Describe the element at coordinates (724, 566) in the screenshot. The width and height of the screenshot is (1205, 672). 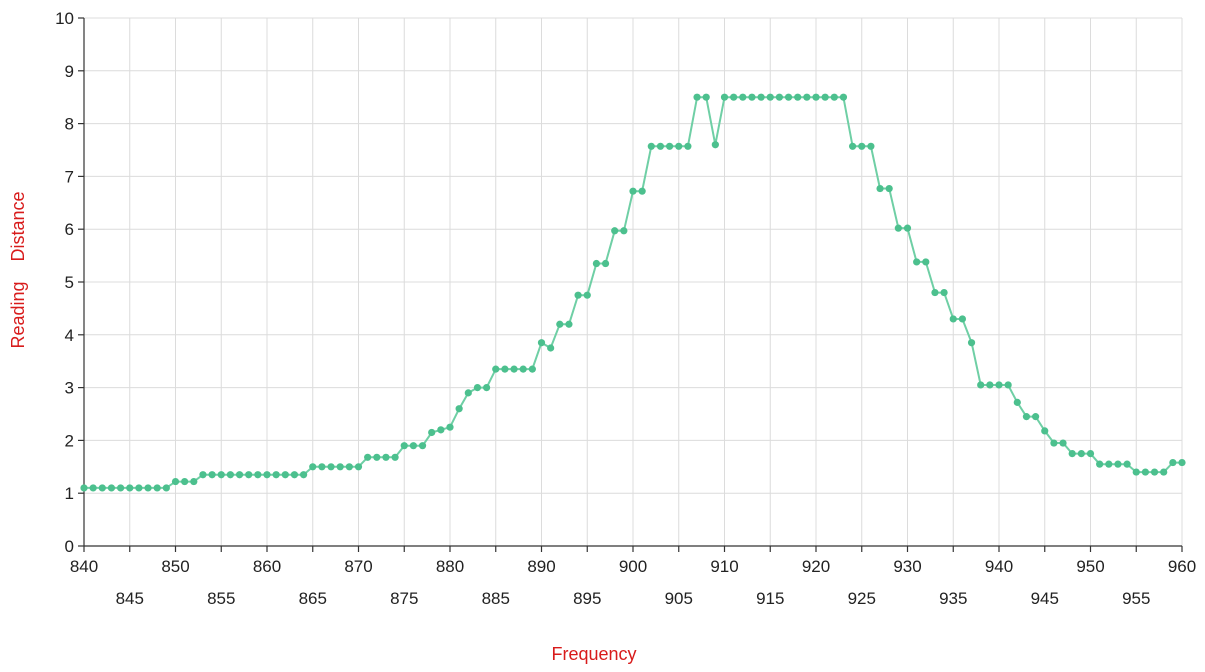
I see `x-tick-label: 910` at that location.